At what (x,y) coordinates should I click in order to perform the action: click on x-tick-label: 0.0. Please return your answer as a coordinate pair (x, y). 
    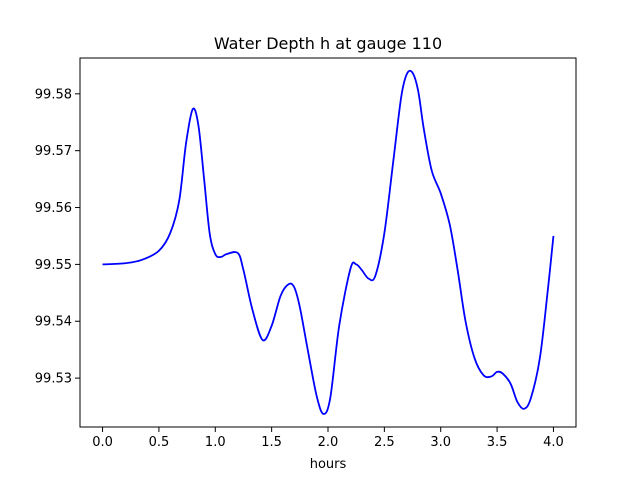
    Looking at the image, I should click on (102, 442).